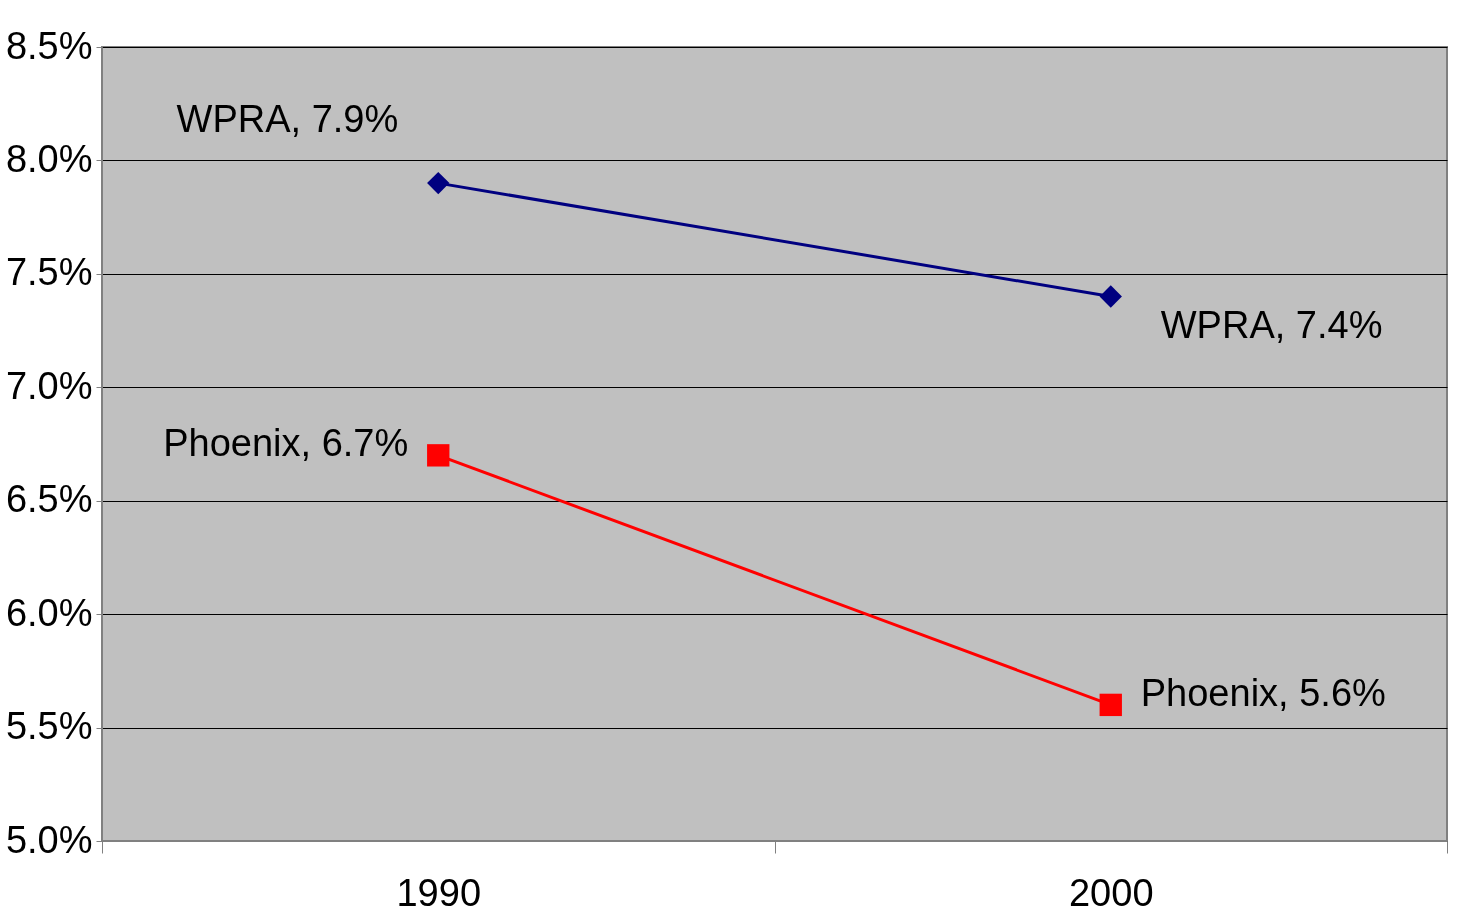 The height and width of the screenshot is (906, 1458). I want to click on y-tick-label: 5.0%, so click(49, 839).